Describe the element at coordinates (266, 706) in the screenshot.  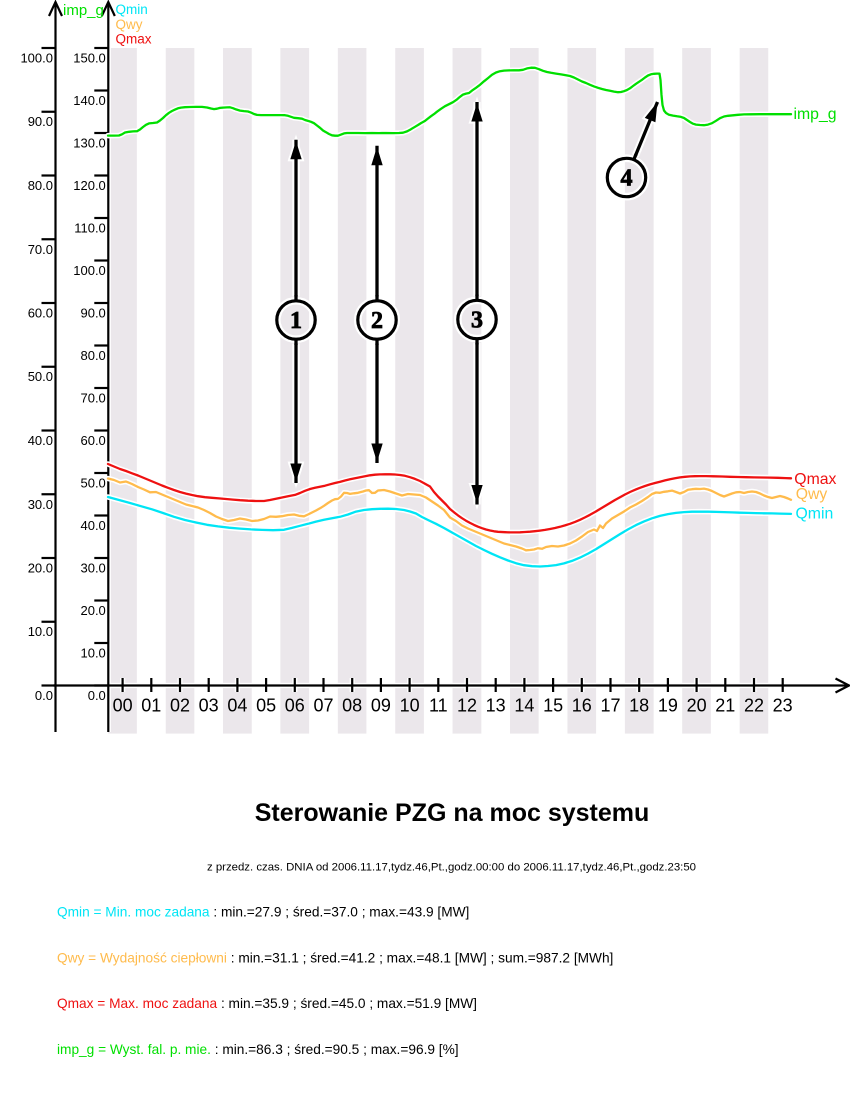
I see `svg-text: 05` at that location.